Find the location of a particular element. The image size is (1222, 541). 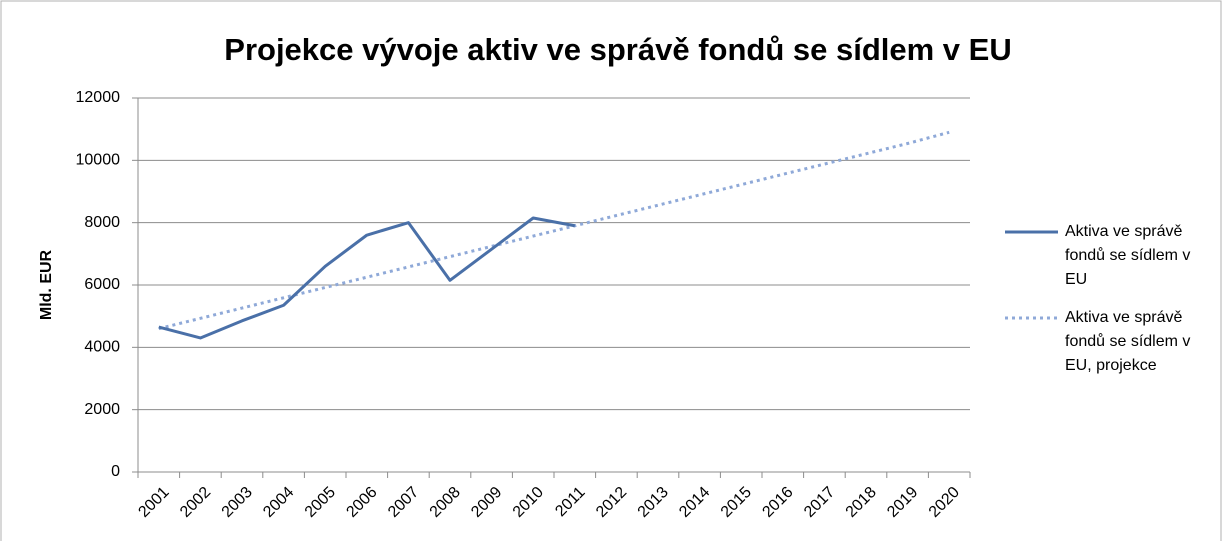

y-tick-label: 10000 is located at coordinates (98, 160).